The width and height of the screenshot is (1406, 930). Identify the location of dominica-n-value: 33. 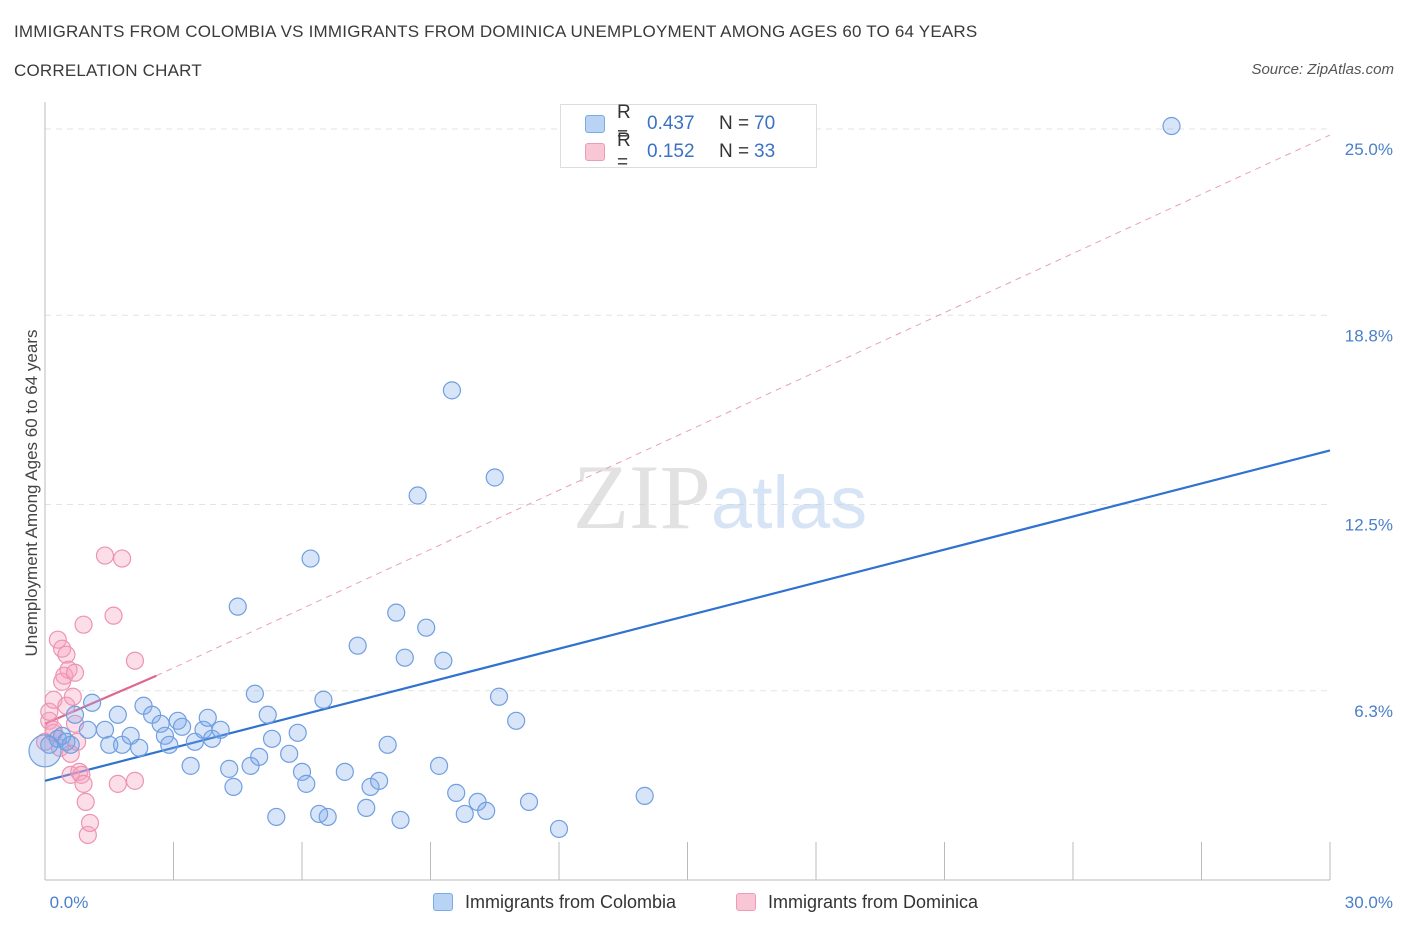
(765, 151).